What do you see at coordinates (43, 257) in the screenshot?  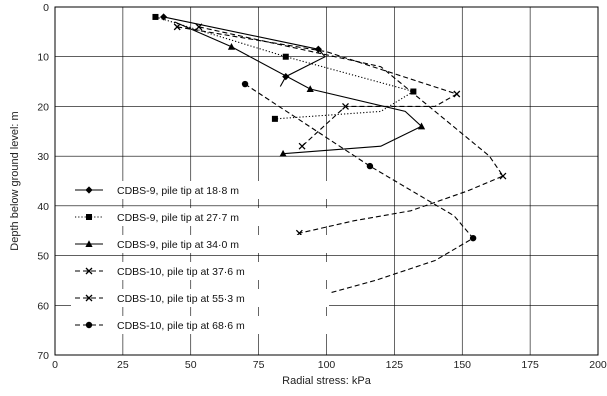 I see `y-tick-label-50: 50` at bounding box center [43, 257].